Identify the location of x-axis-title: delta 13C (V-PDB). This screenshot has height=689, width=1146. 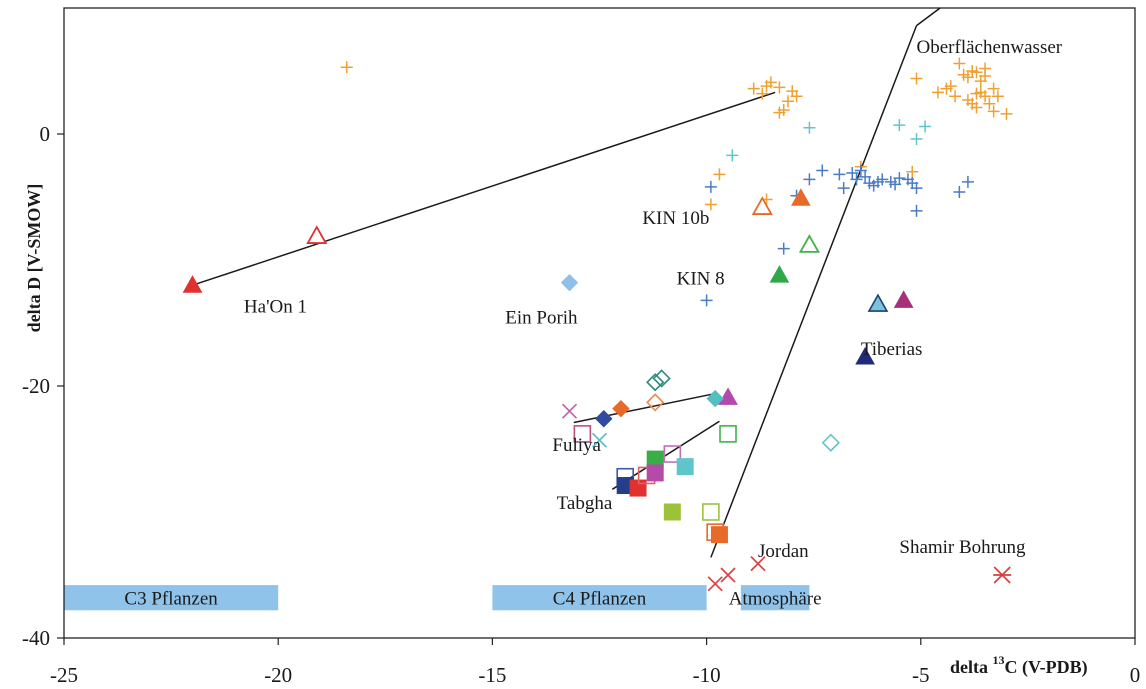
(1019, 665).